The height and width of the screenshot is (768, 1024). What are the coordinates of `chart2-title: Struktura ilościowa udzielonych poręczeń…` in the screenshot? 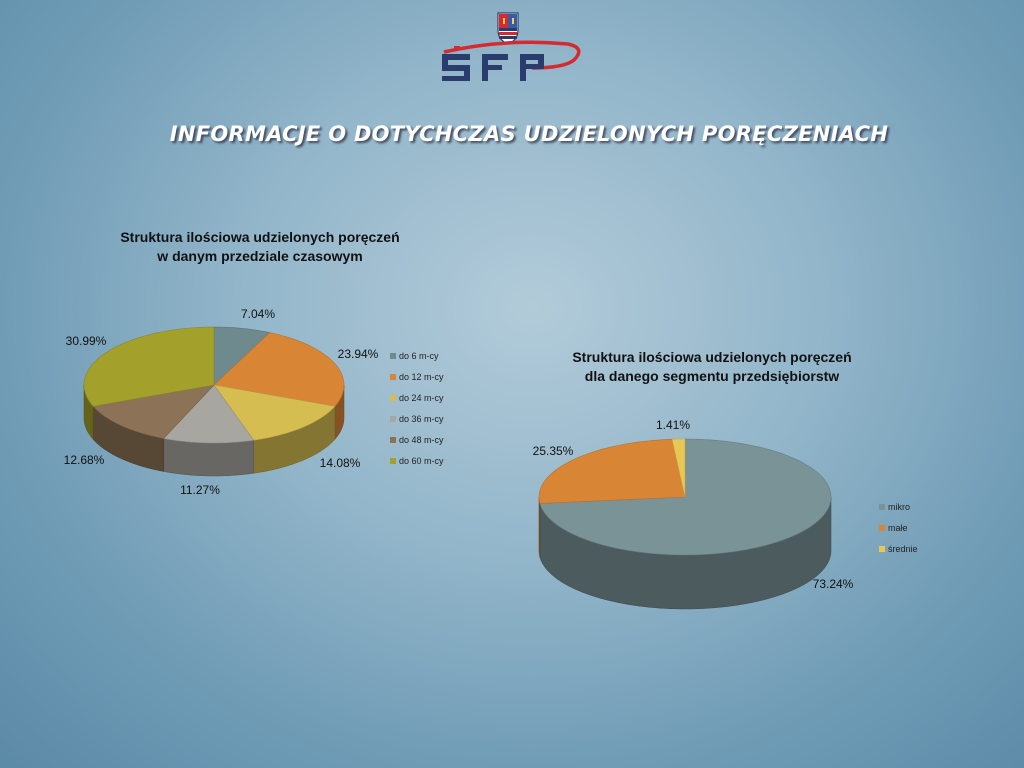 It's located at (712, 366).